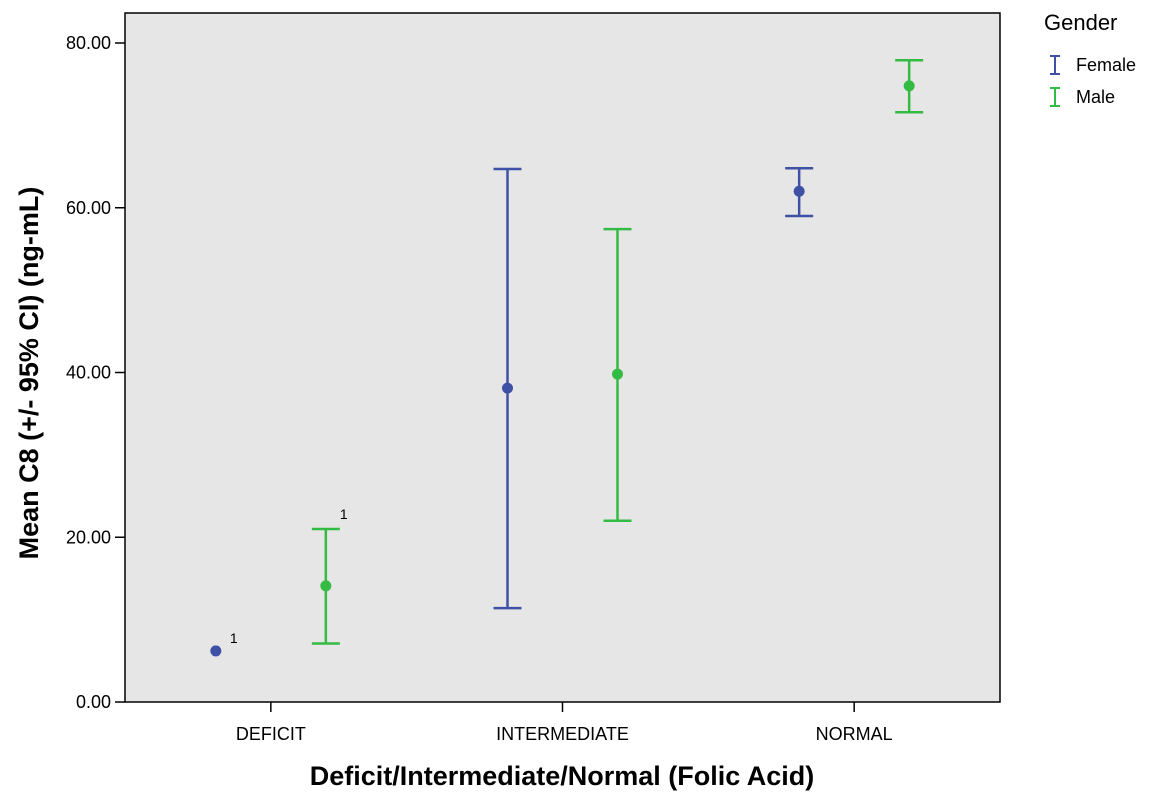 The height and width of the screenshot is (793, 1159). I want to click on y-tick-label: 40.00, so click(88, 373).